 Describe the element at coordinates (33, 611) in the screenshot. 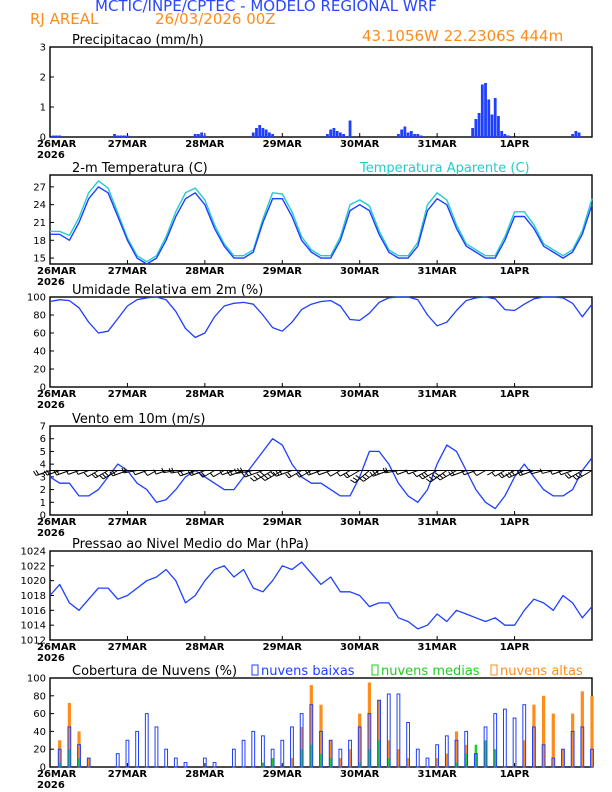

I see `y-tick-label: 1016` at that location.